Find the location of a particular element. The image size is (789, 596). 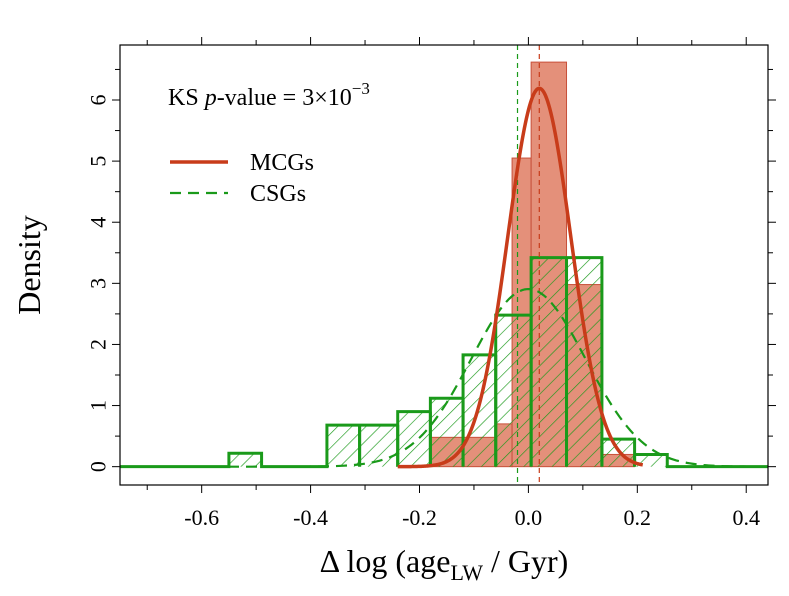

x-tick-label: 0.2 is located at coordinates (638, 517).